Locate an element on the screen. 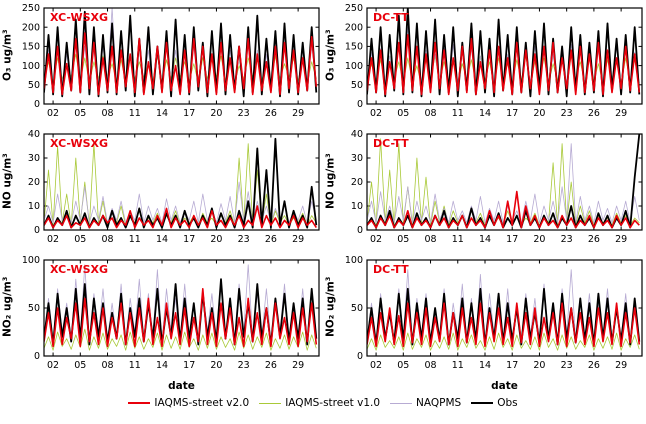 The height and width of the screenshot is (424, 646). plot-no2-dctt: 0 50 100 02 05 08 11 14 17 20 23 26 29 is located at coordinates (494, 313).